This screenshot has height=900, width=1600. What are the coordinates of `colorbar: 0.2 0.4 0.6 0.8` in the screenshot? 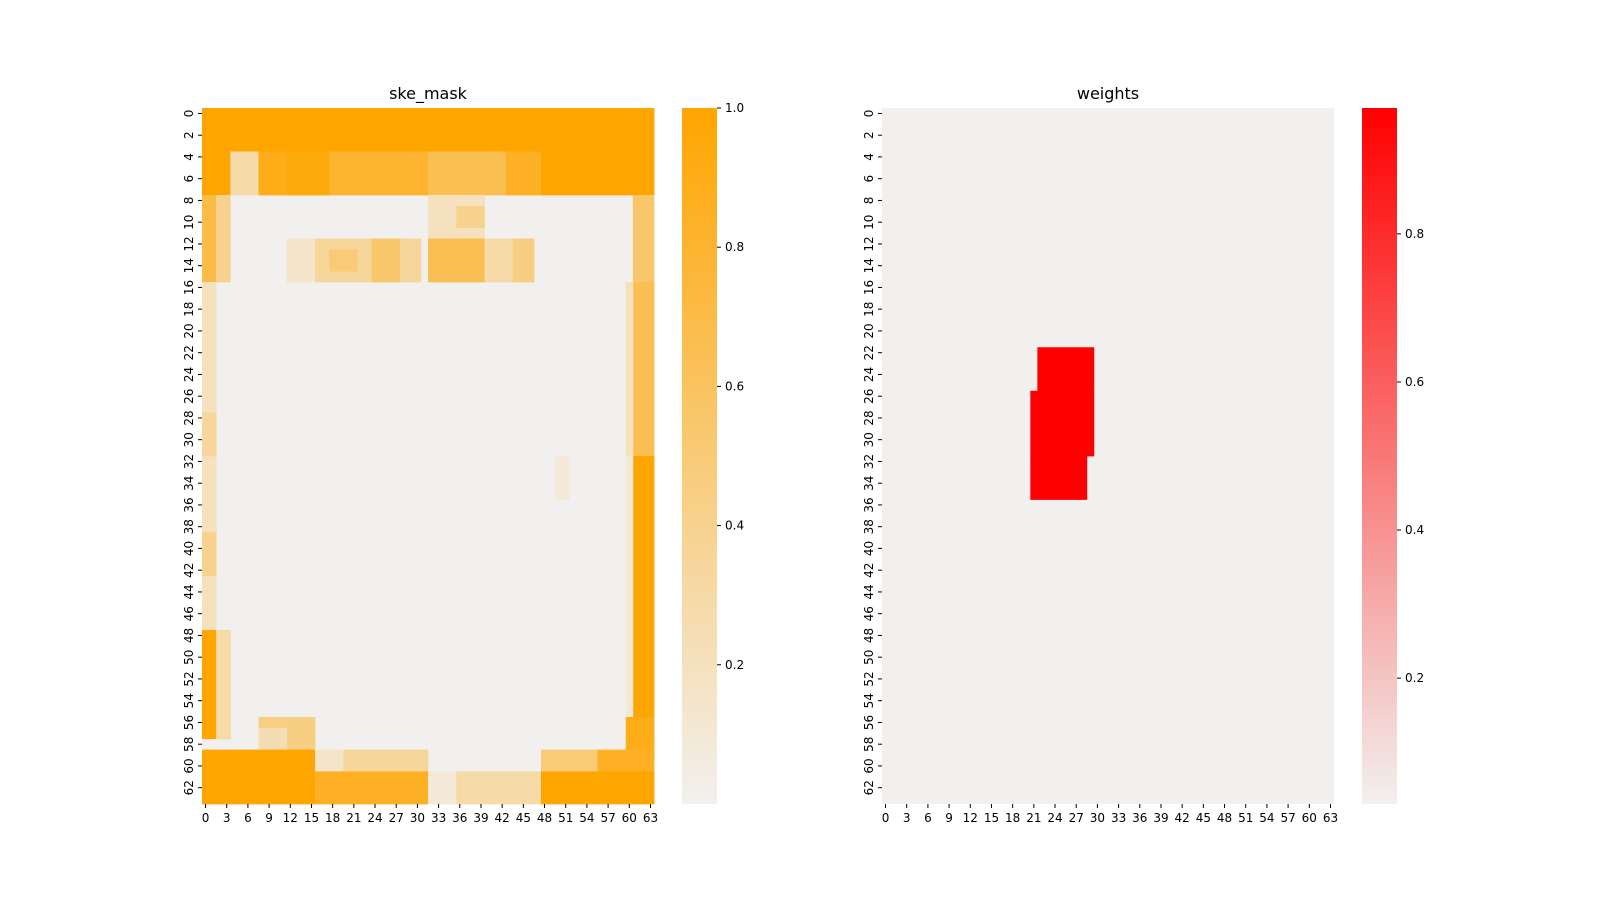 It's located at (1393, 456).